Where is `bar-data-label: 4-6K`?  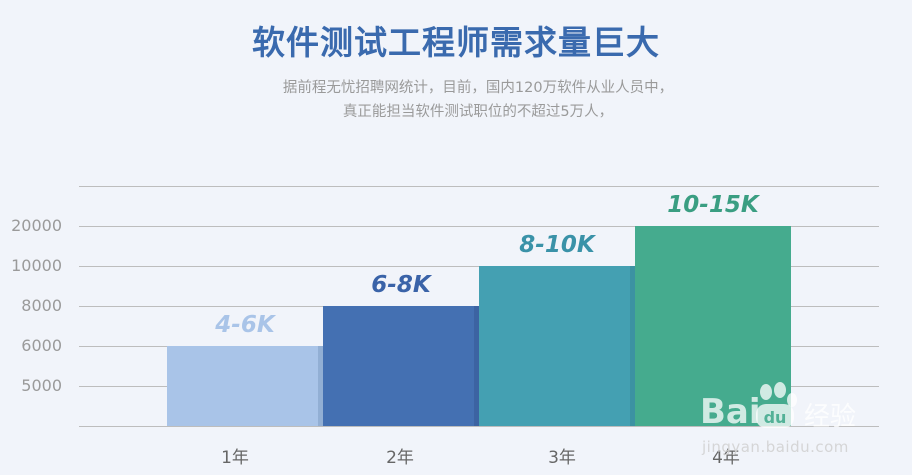 bar-data-label: 4-6K is located at coordinates (245, 325).